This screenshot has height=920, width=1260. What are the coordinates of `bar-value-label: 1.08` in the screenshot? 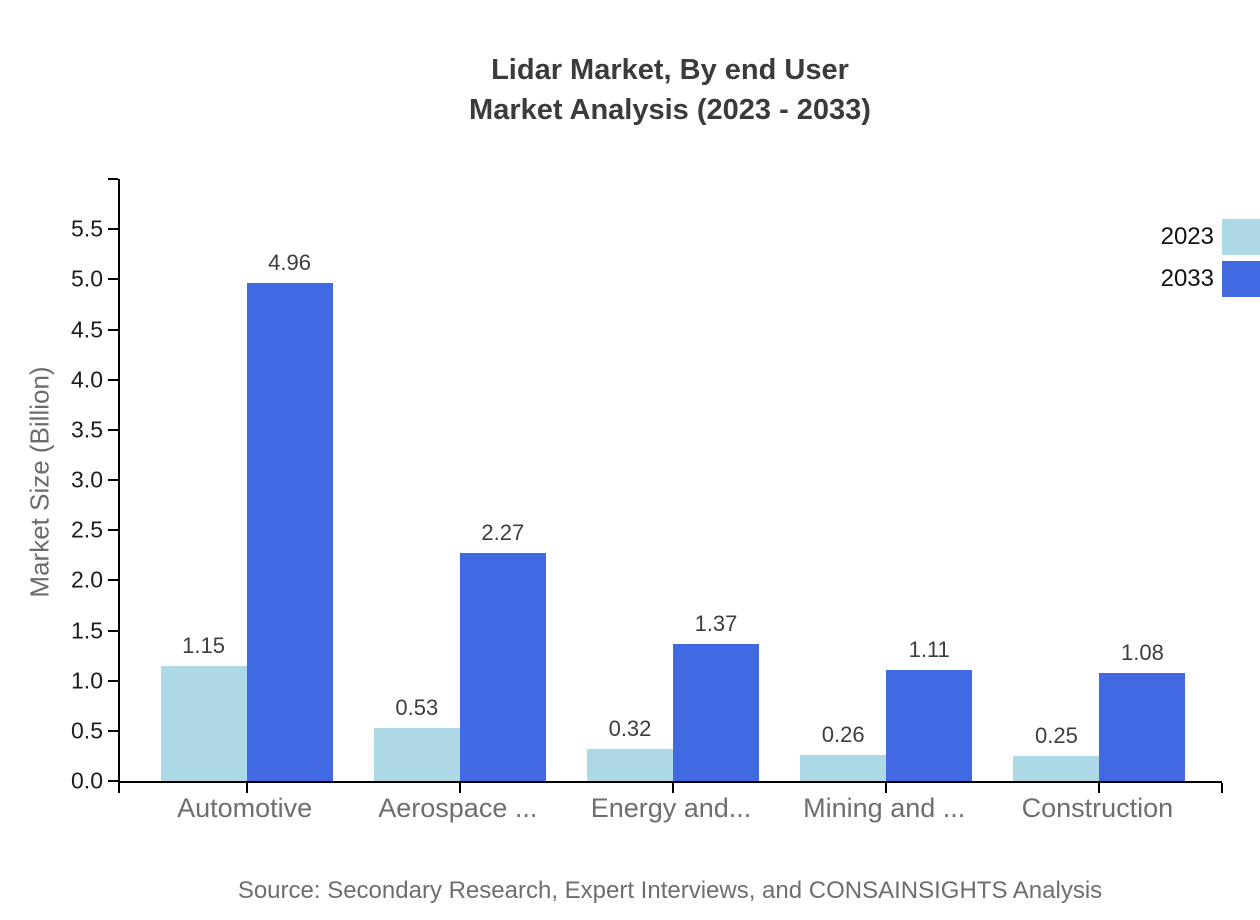 It's located at (1142, 652).